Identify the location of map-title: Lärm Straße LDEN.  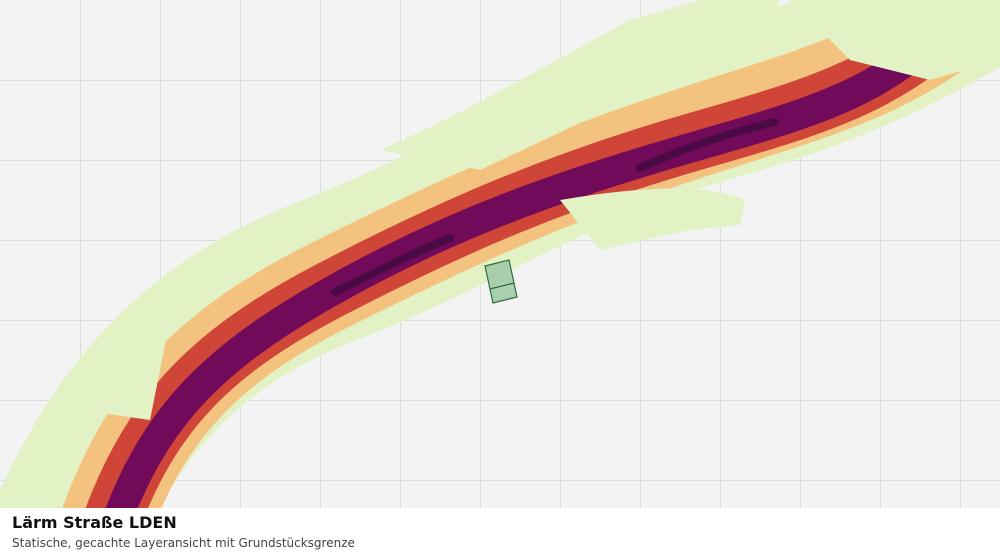
(94, 522).